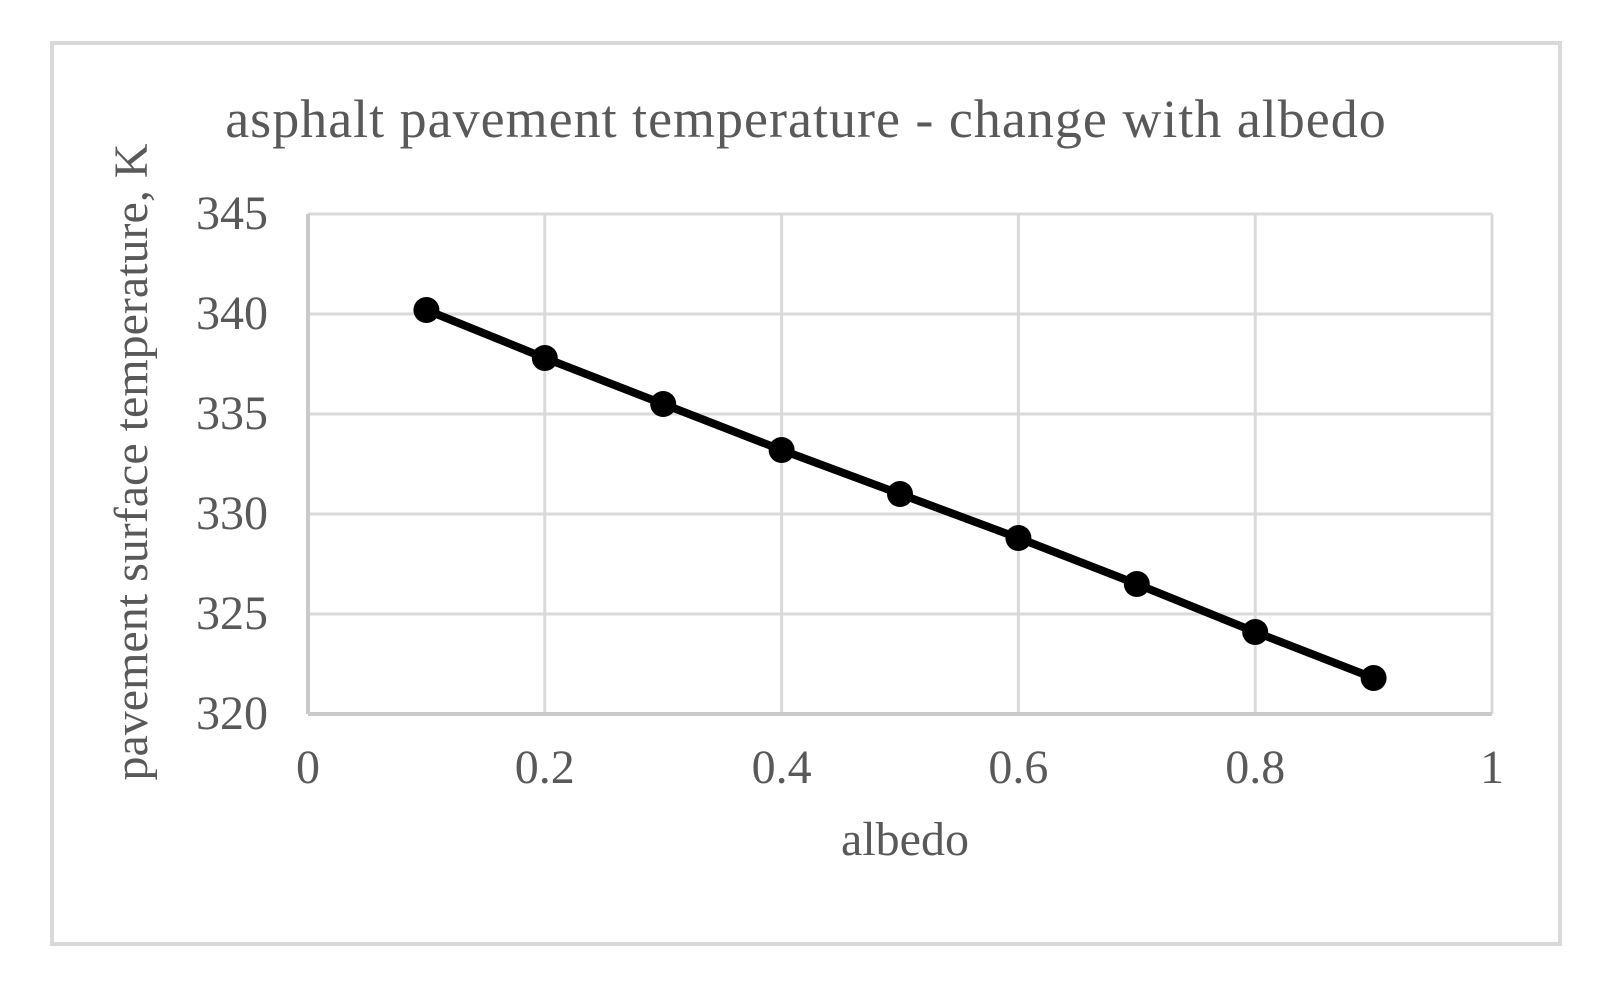 The height and width of the screenshot is (988, 1616). What do you see at coordinates (232, 313) in the screenshot?
I see `y-tick-label: 340` at bounding box center [232, 313].